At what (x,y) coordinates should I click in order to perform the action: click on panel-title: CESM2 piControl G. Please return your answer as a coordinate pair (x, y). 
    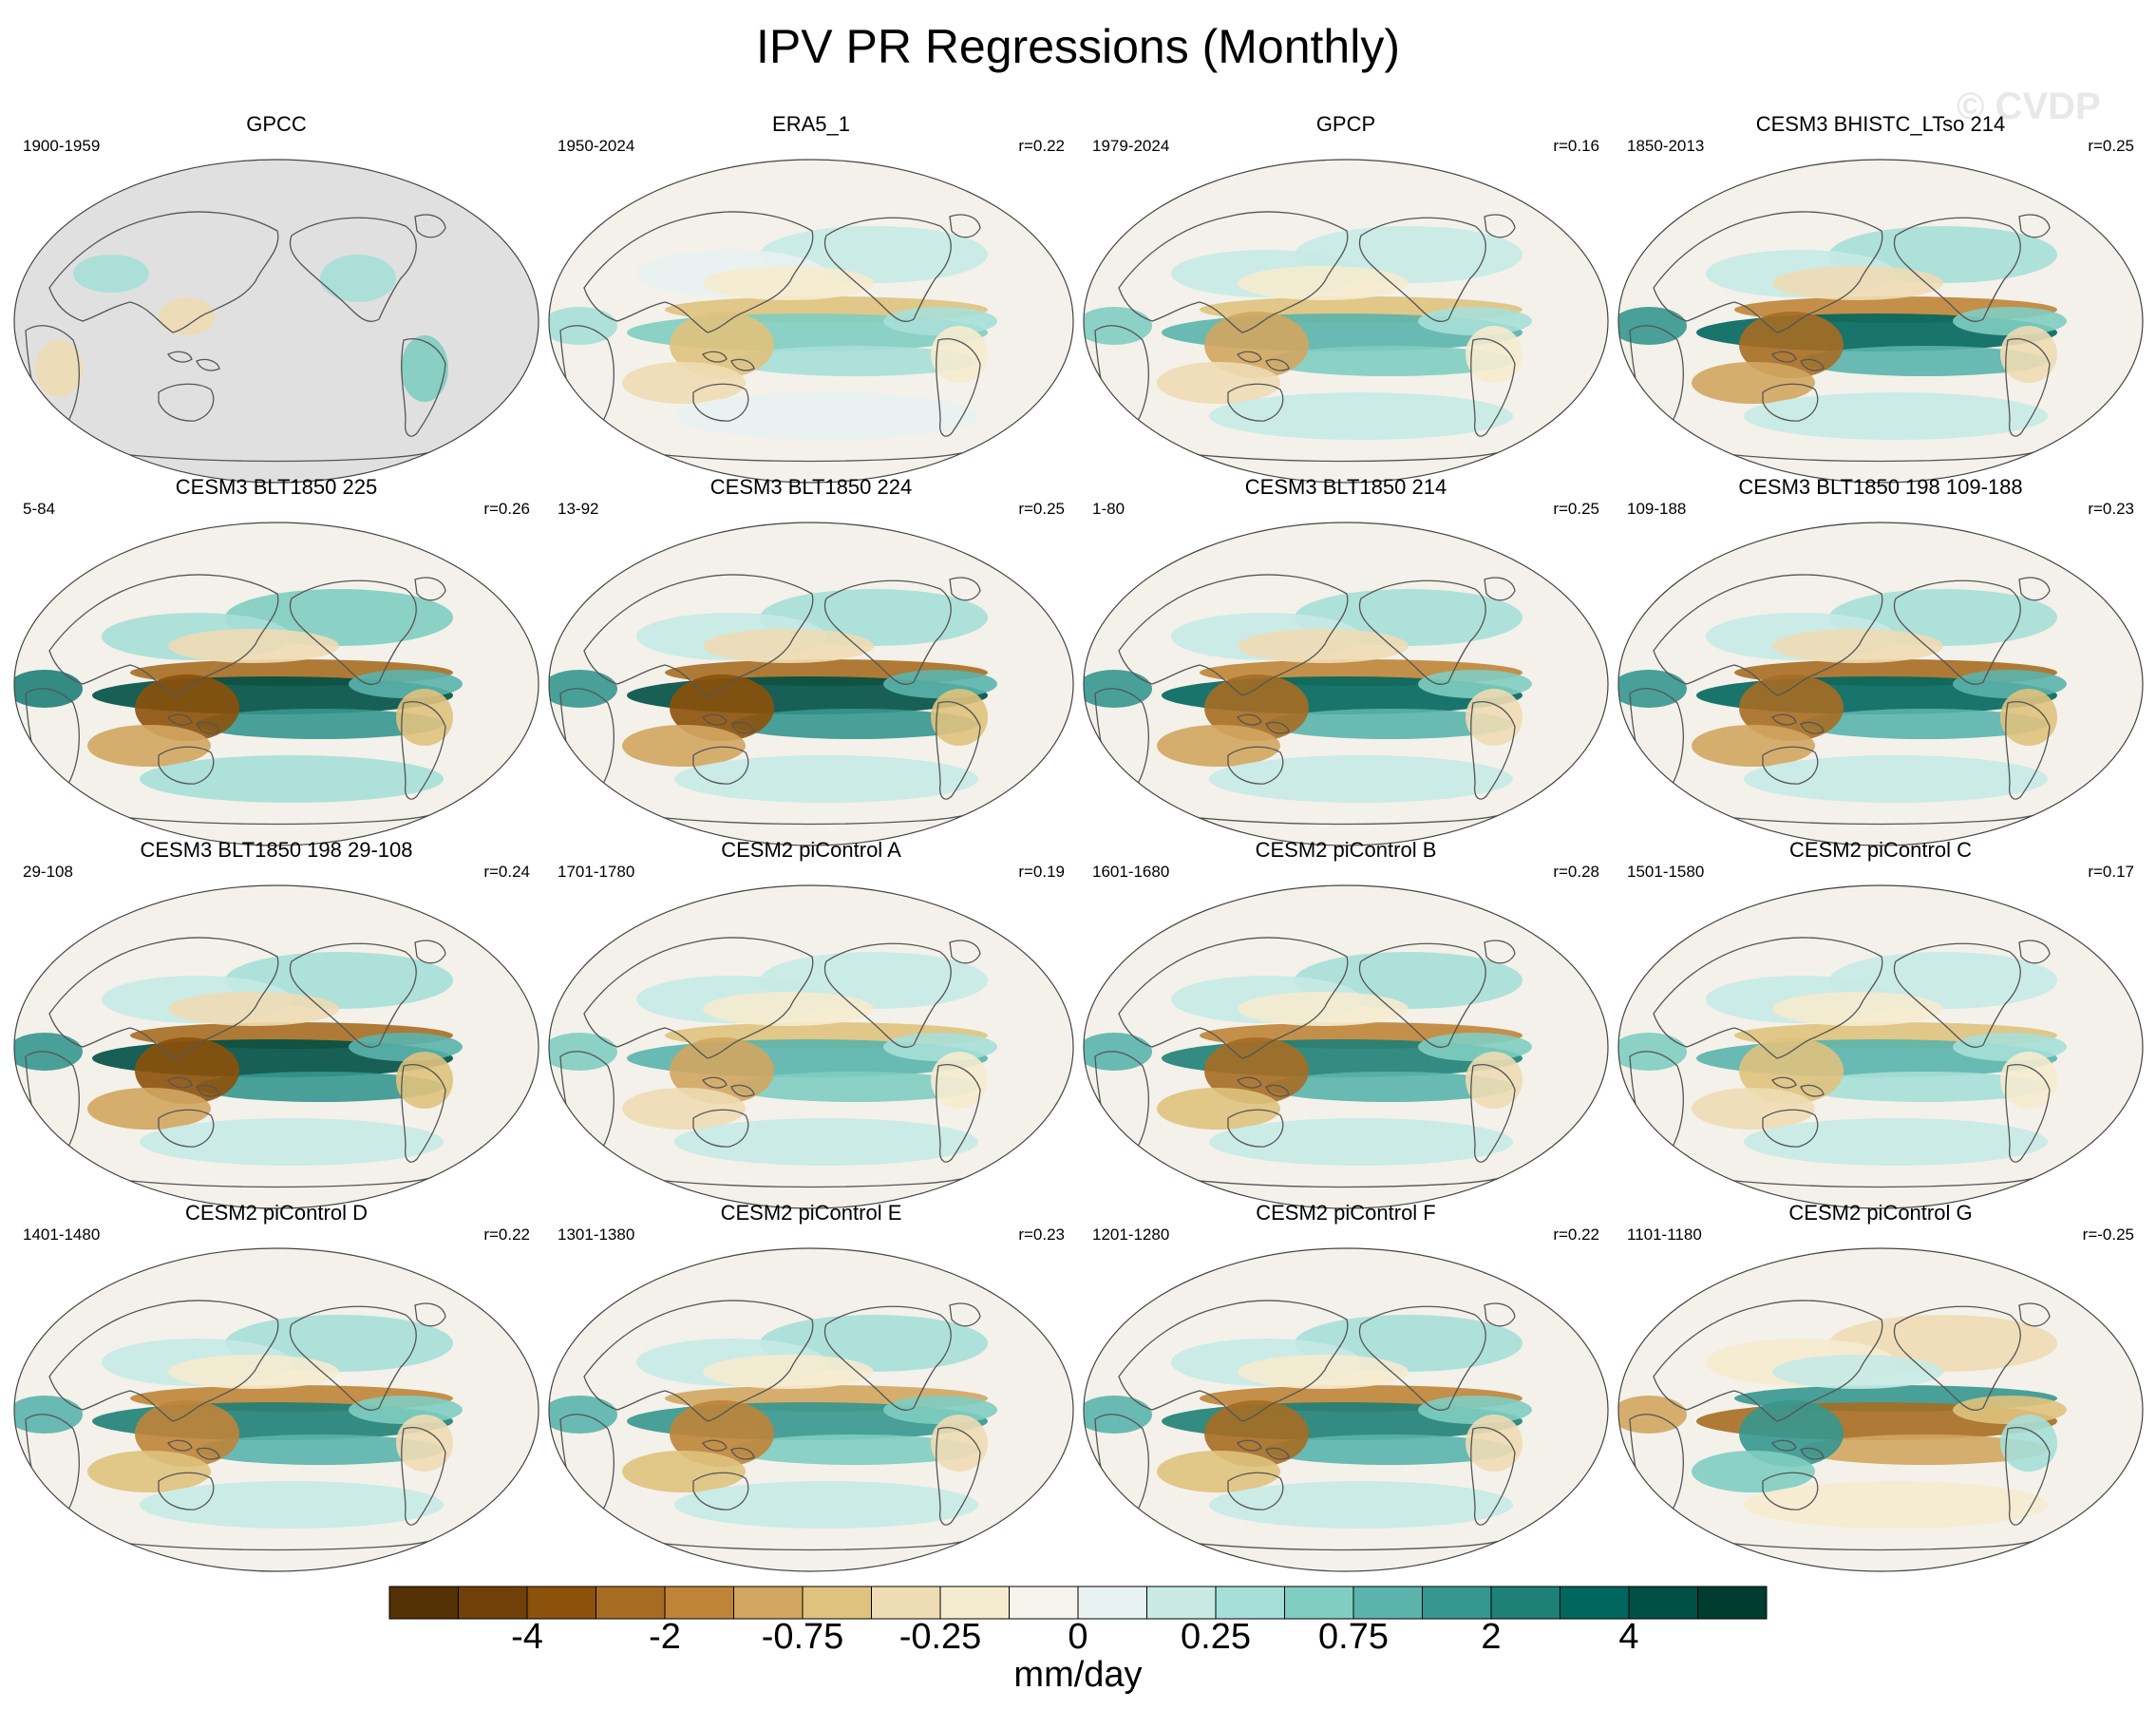
    Looking at the image, I should click on (1881, 1213).